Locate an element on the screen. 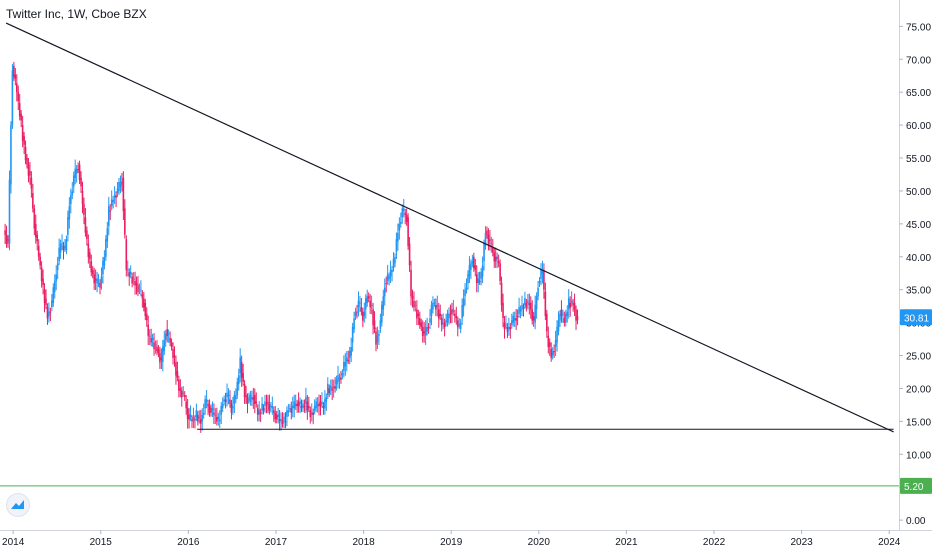  logo-badge is located at coordinates (18, 505).